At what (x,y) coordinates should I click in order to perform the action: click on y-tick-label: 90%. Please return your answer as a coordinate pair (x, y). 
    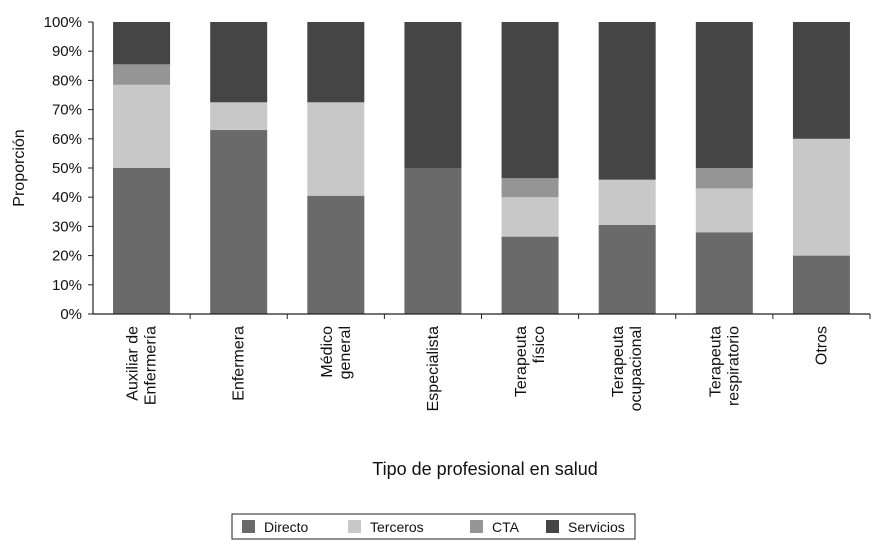
    Looking at the image, I should click on (67, 51).